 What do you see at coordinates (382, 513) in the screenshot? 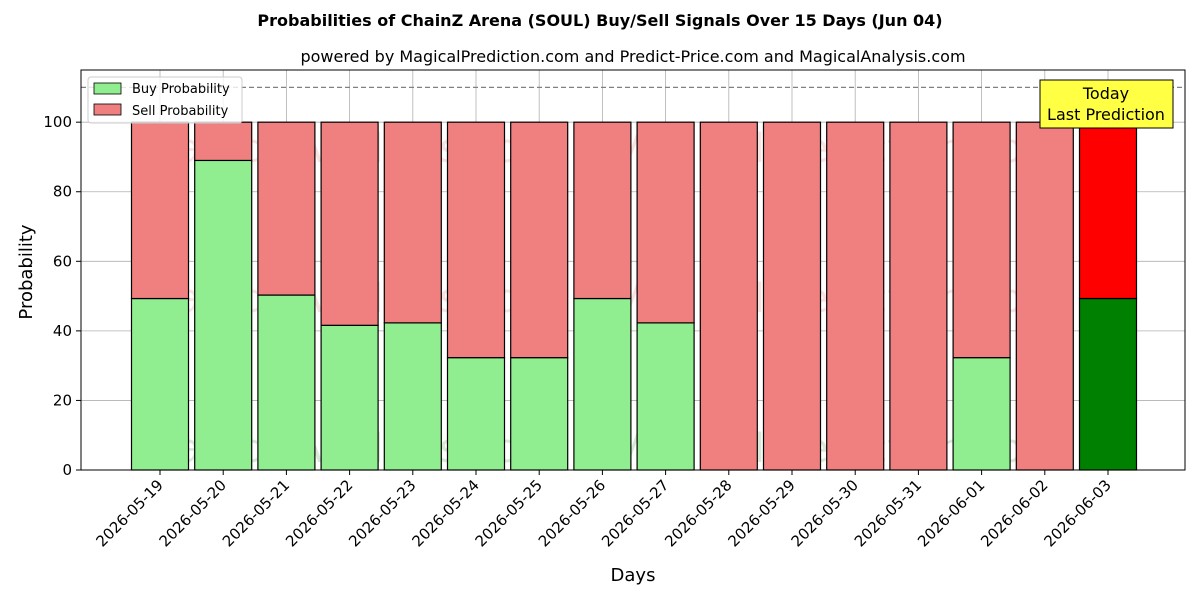
I see `x-tick-label: 2026-05-23` at bounding box center [382, 513].